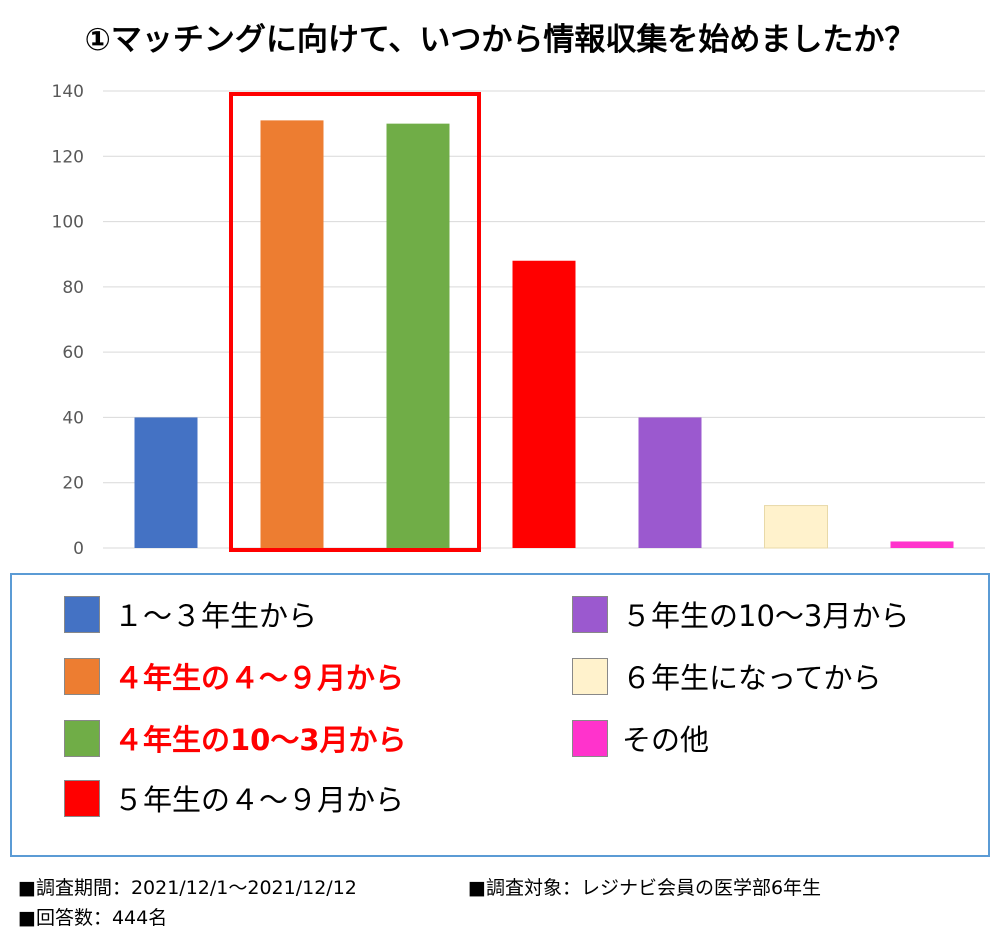 This screenshot has height=943, width=1000. I want to click on y-tick-label: 100, so click(68, 223).